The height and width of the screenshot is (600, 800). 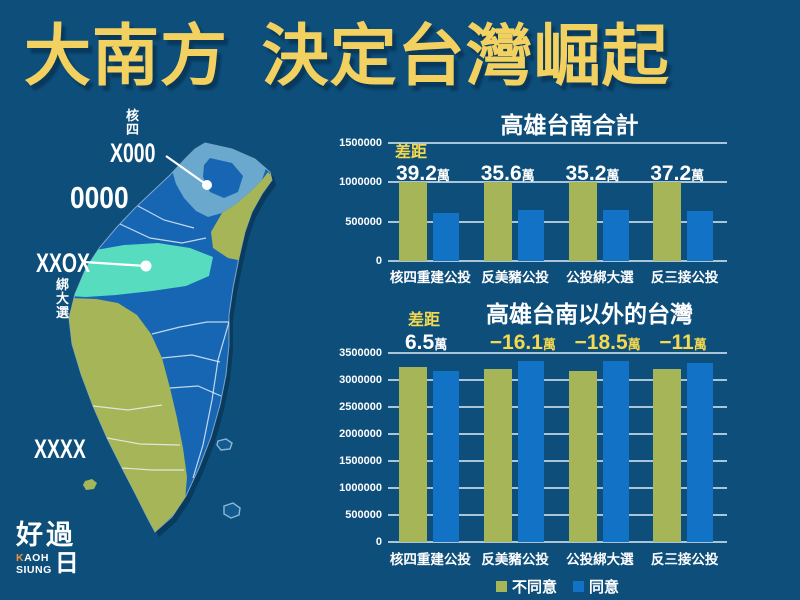 What do you see at coordinates (534, 587) in the screenshot?
I see `legend-label-0: 不同意` at bounding box center [534, 587].